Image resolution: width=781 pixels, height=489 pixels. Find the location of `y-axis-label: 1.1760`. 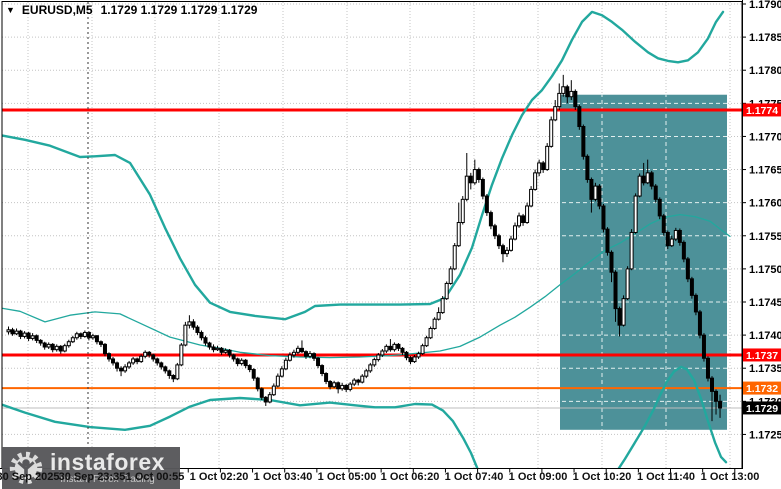

y-axis-label: 1.1760 is located at coordinates (765, 204).